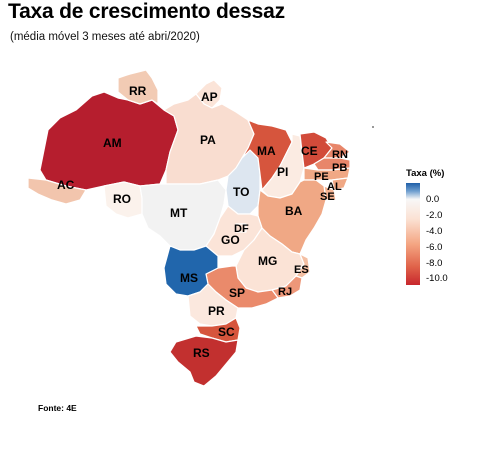 The height and width of the screenshot is (463, 486). I want to click on state-ac, so click(57, 191).